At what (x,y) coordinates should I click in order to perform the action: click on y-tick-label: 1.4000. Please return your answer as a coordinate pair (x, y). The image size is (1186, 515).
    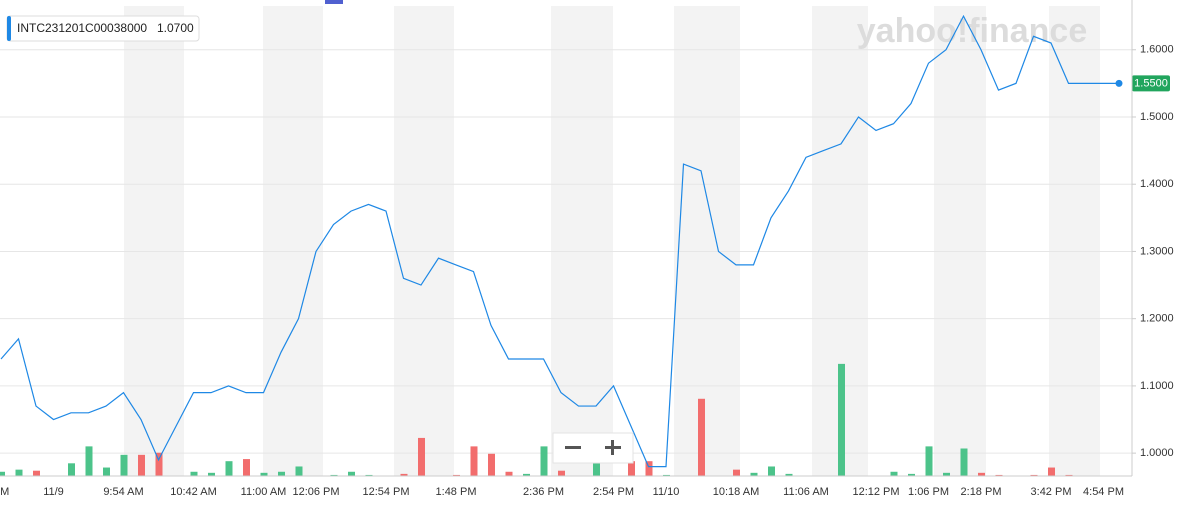
    Looking at the image, I should click on (1157, 184).